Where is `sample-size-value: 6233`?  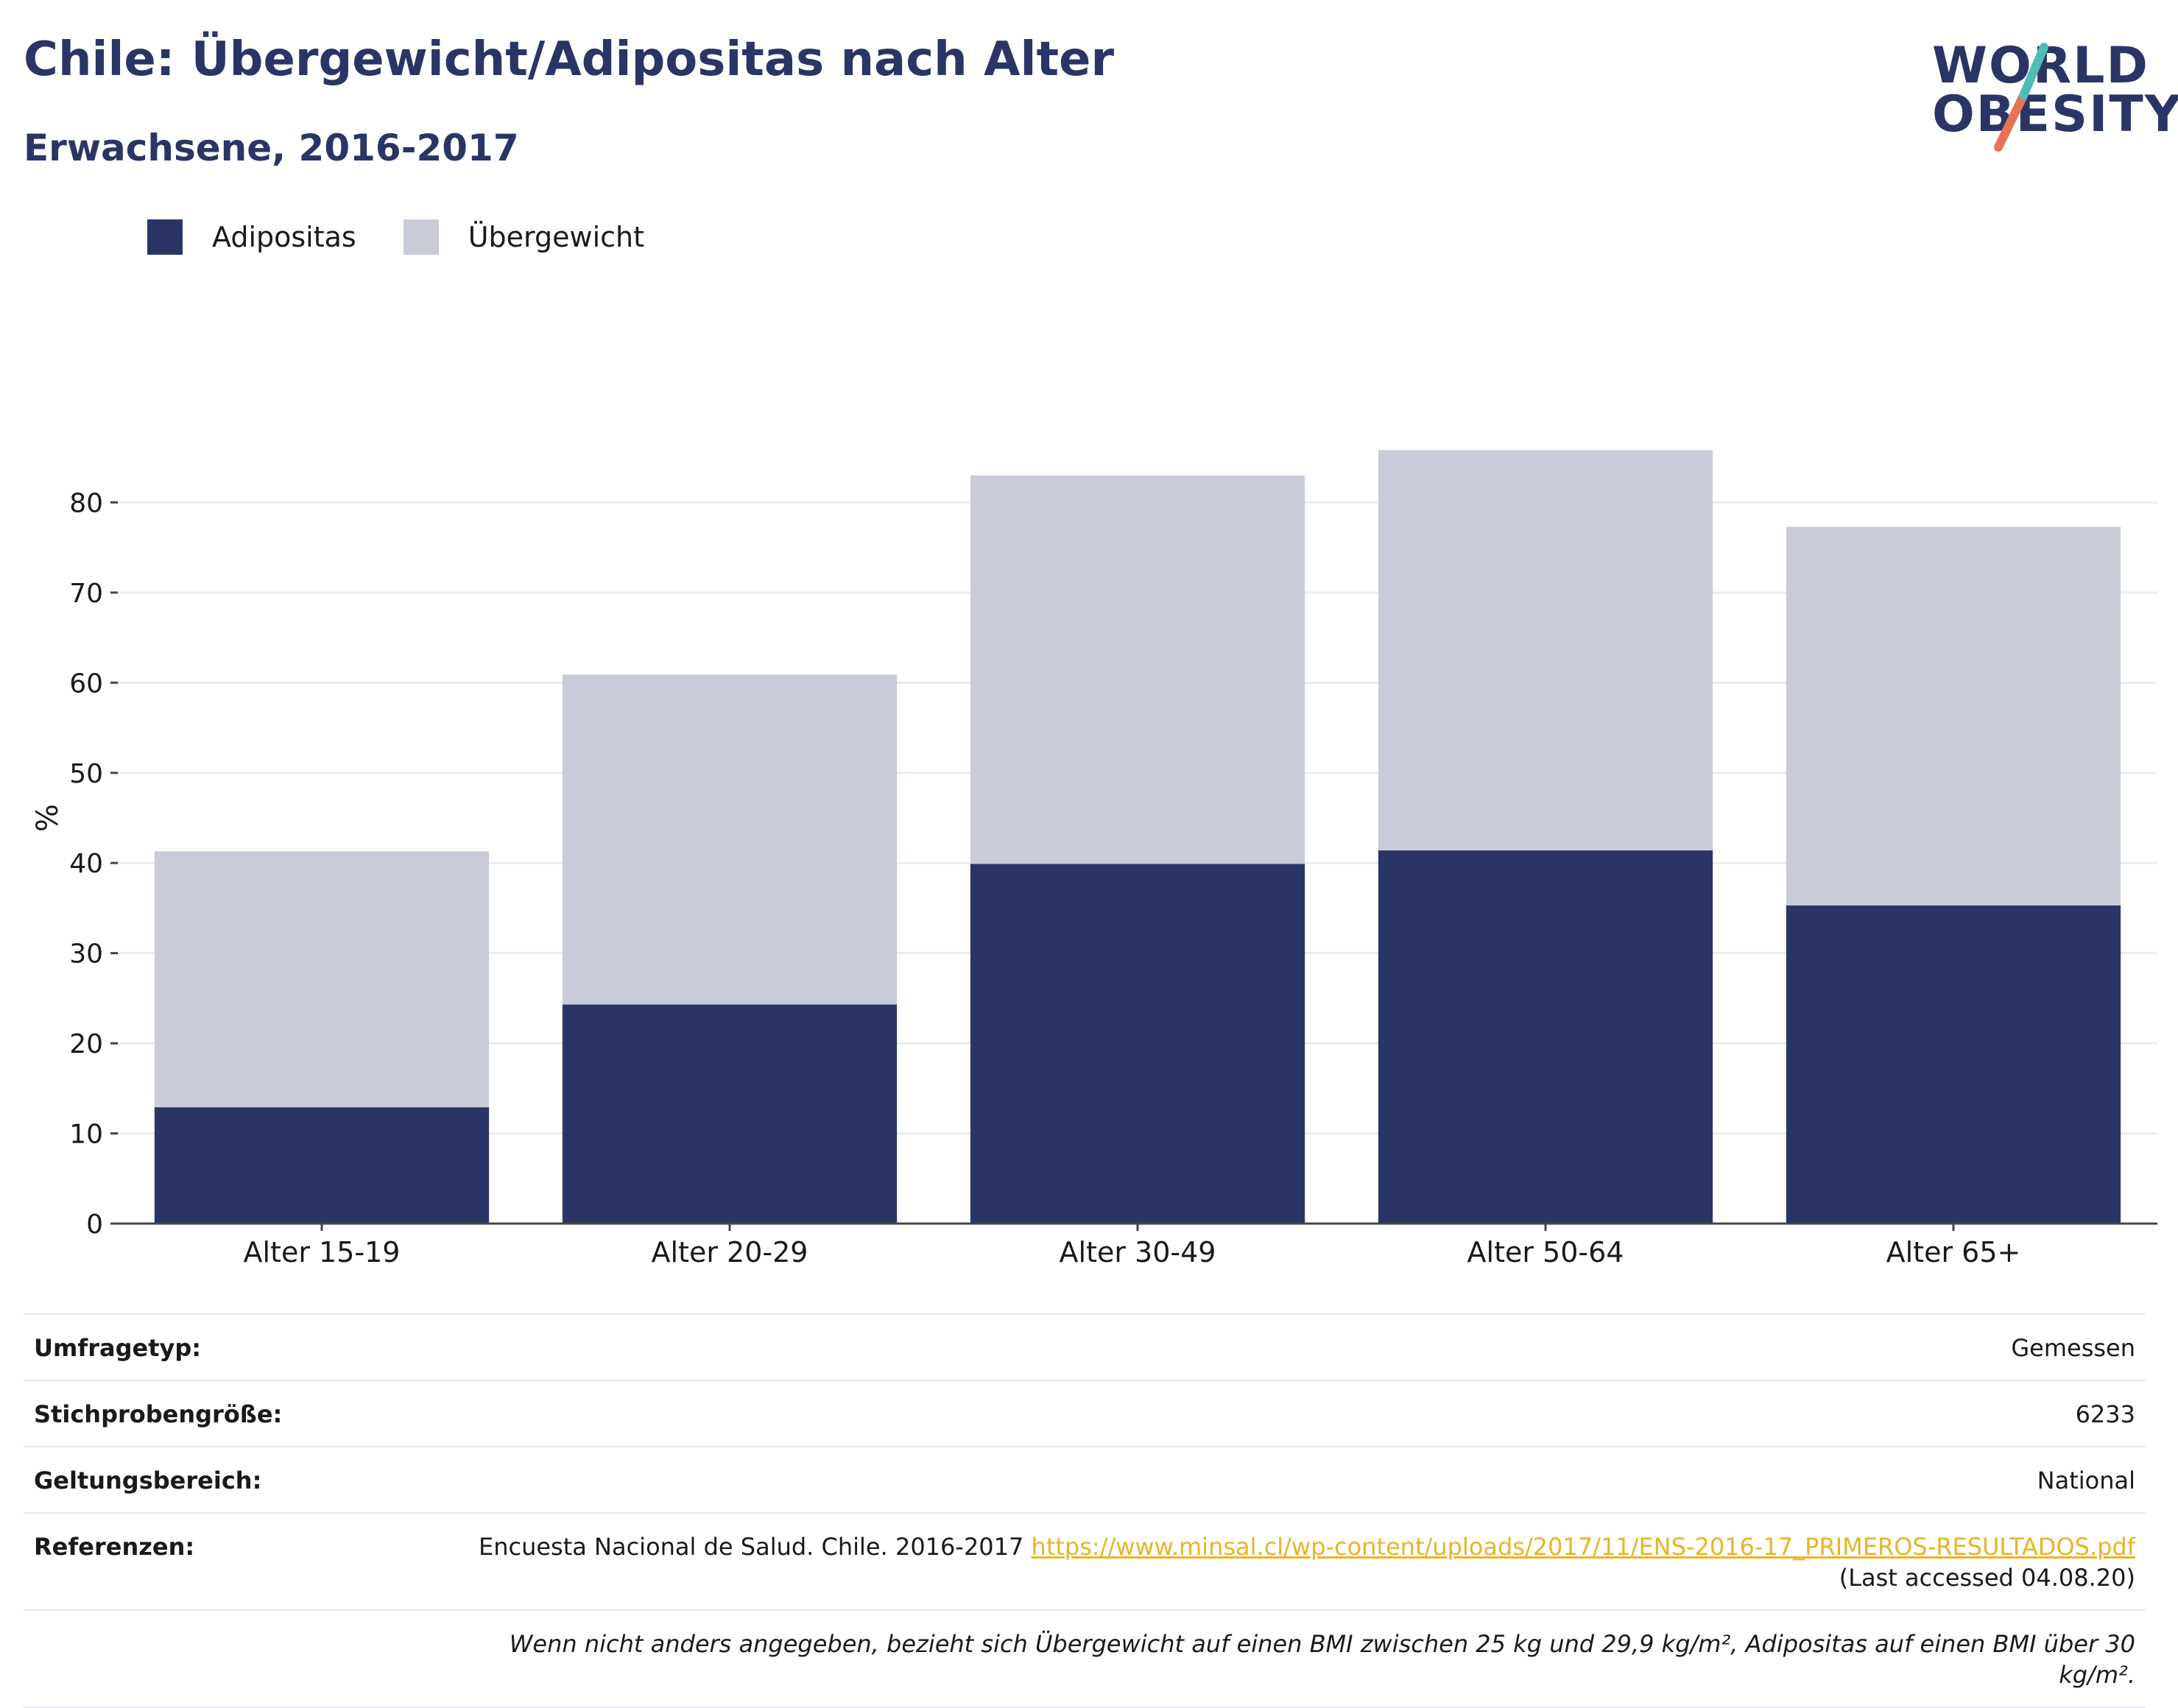 sample-size-value: 6233 is located at coordinates (2105, 1414).